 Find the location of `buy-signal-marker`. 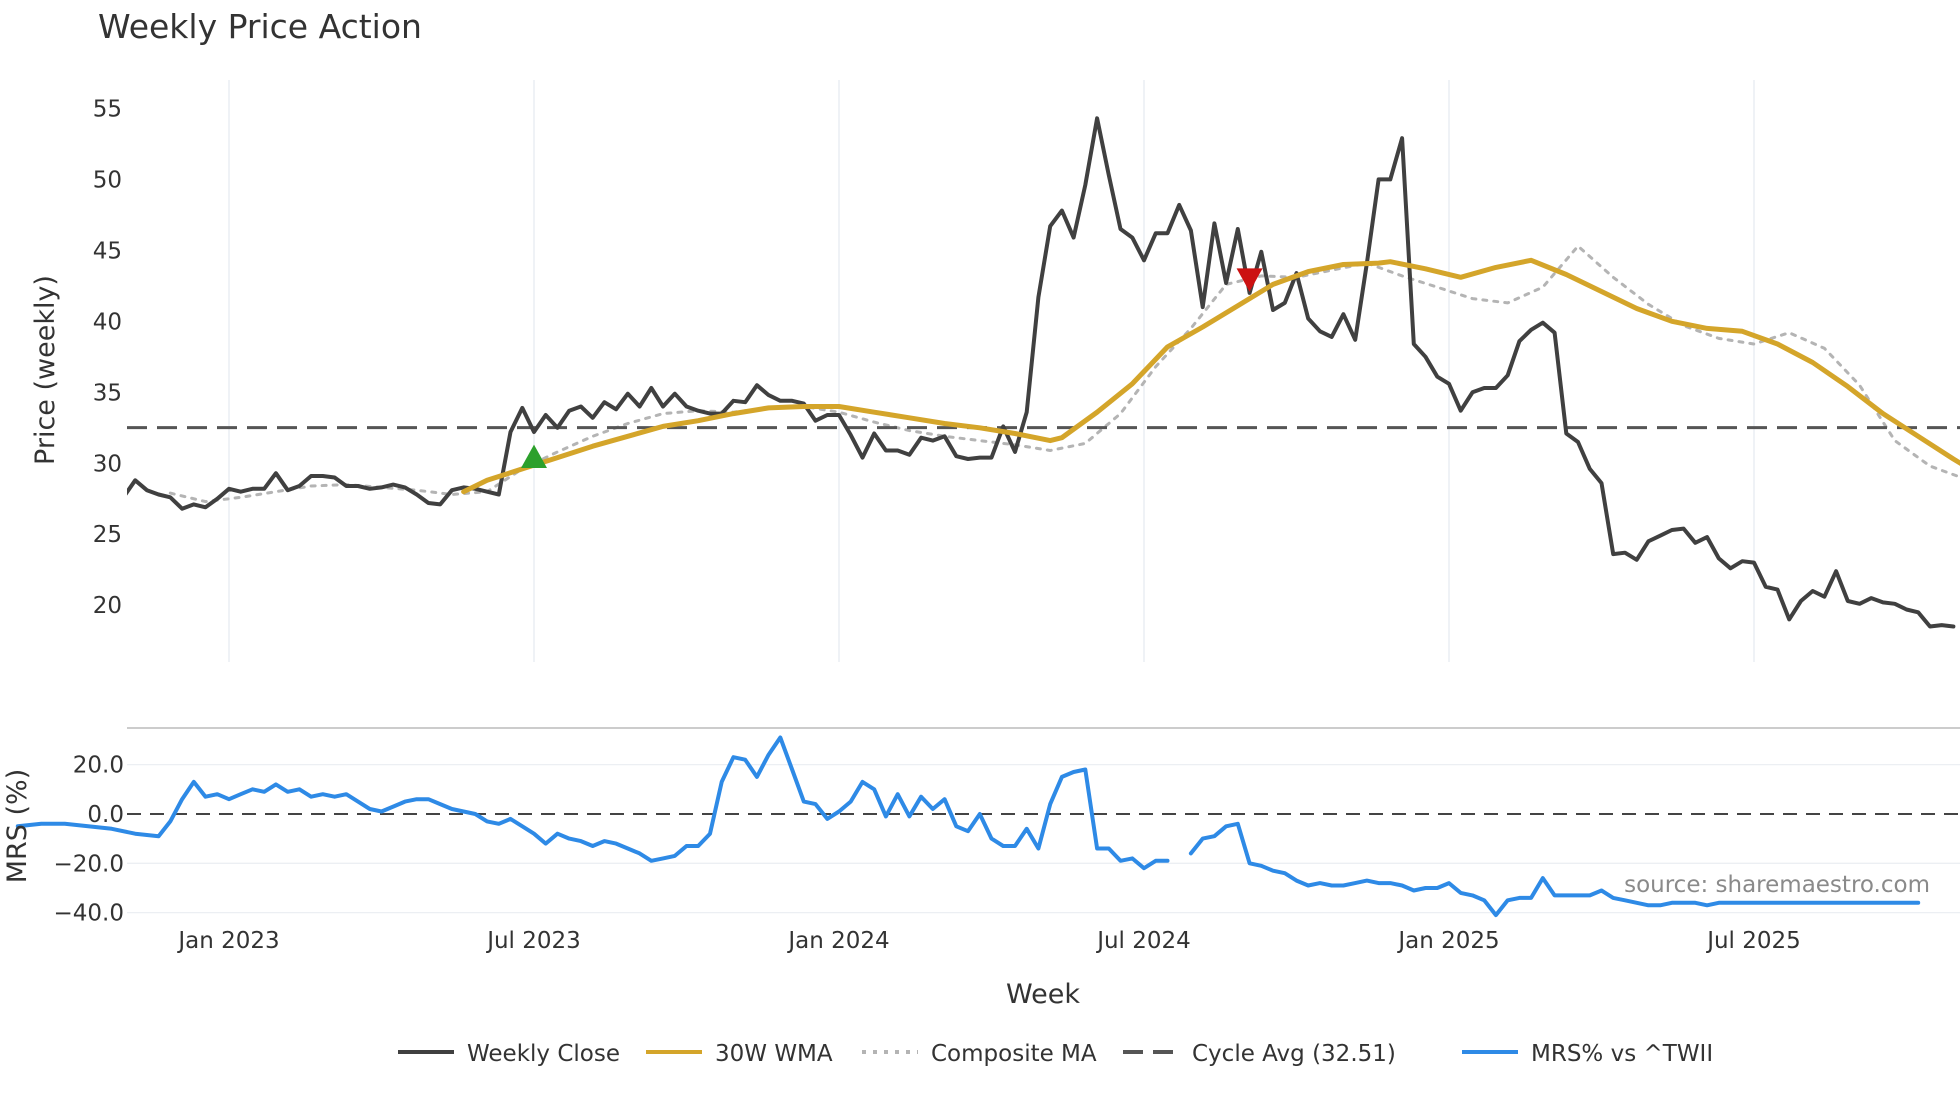

buy-signal-marker is located at coordinates (534, 456).